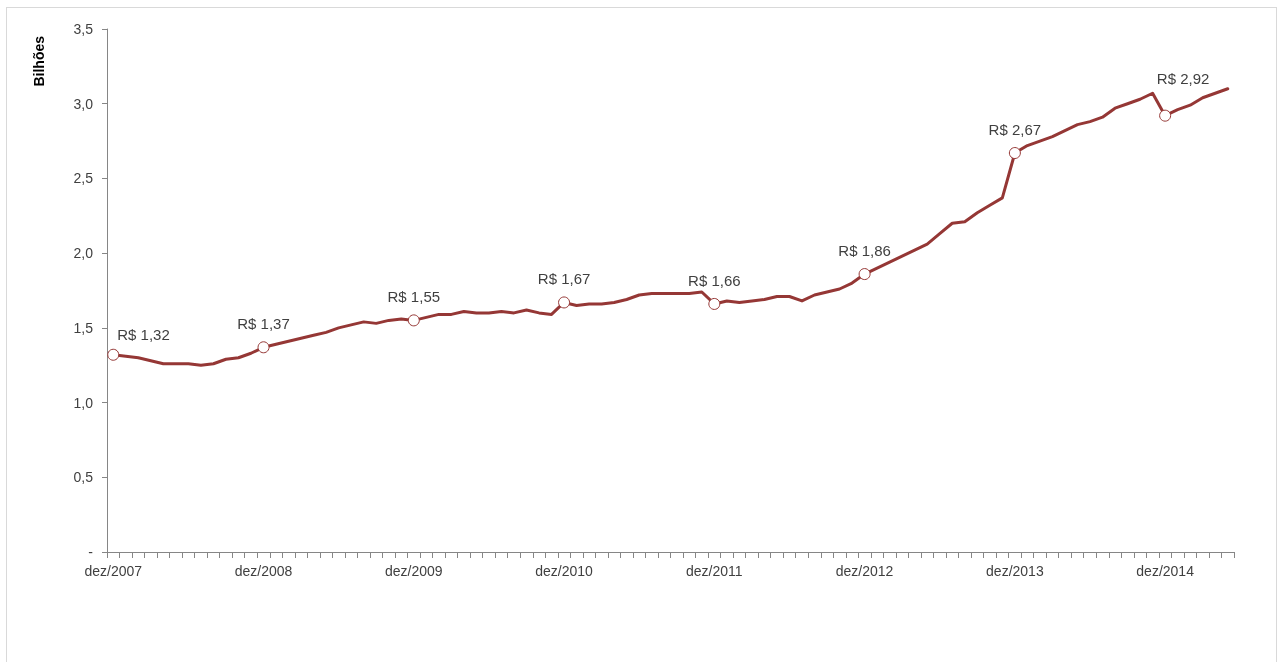 The height and width of the screenshot is (662, 1283). Describe the element at coordinates (91, 552) in the screenshot. I see `y-tick-label: -` at that location.